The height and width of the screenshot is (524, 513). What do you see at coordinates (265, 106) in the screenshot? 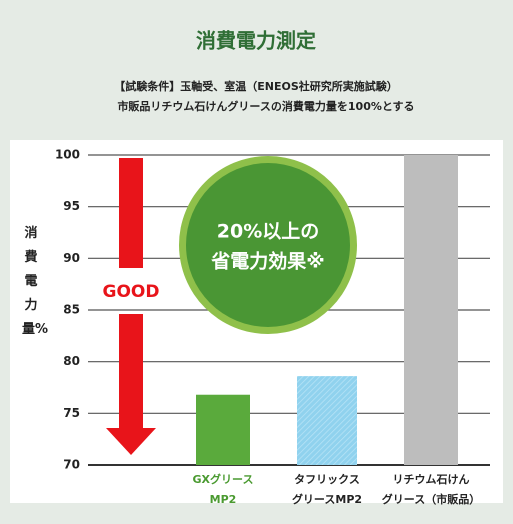
I see `subtitle: 市販品リチウム石けんグリースの消費電力量を100%とする` at bounding box center [265, 106].